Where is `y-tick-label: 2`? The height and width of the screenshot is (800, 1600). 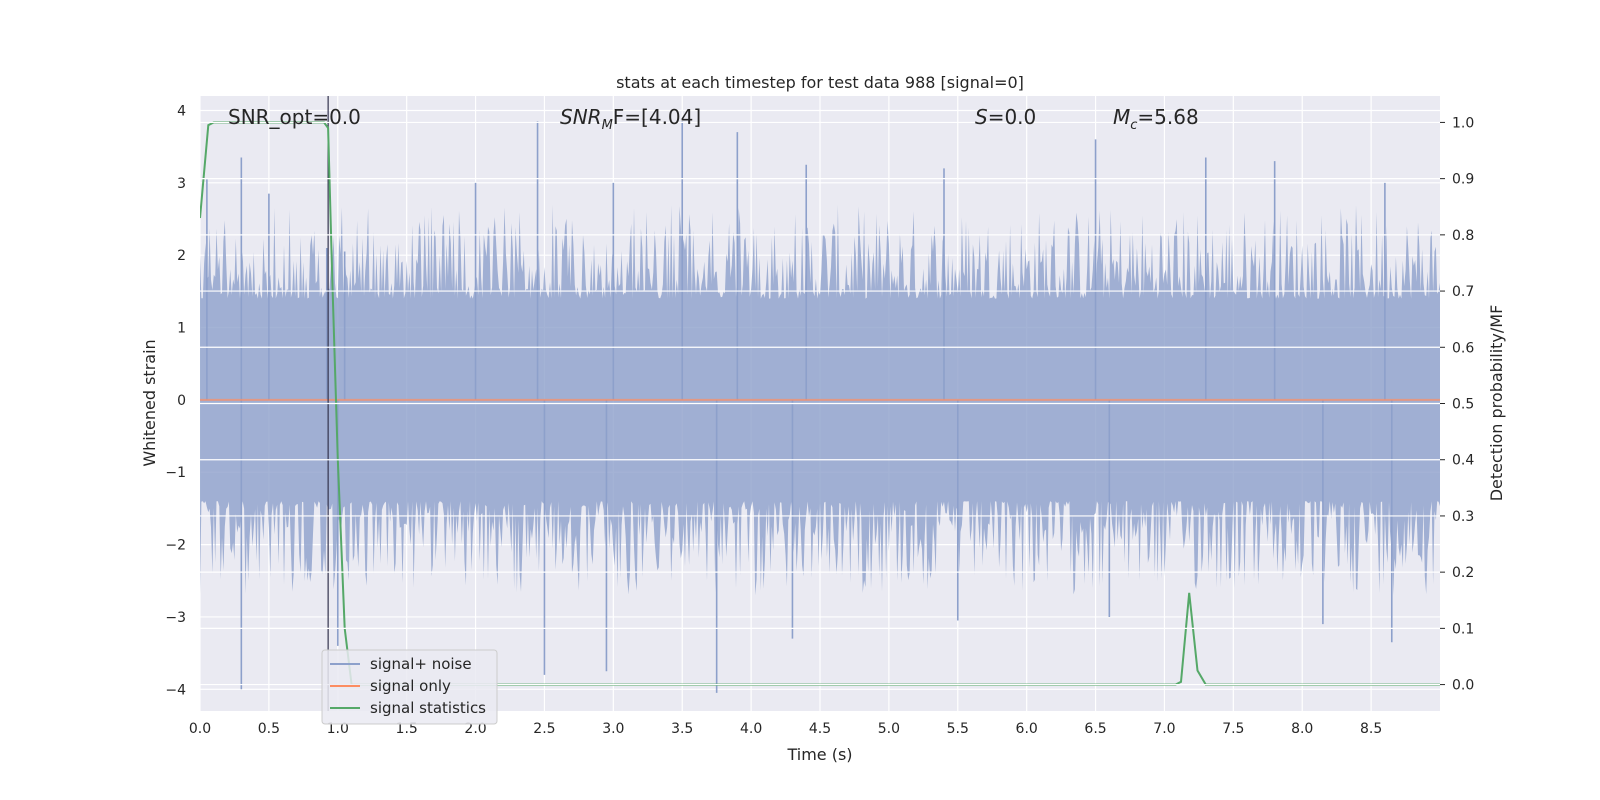
y-tick-label: 2 is located at coordinates (181, 256).